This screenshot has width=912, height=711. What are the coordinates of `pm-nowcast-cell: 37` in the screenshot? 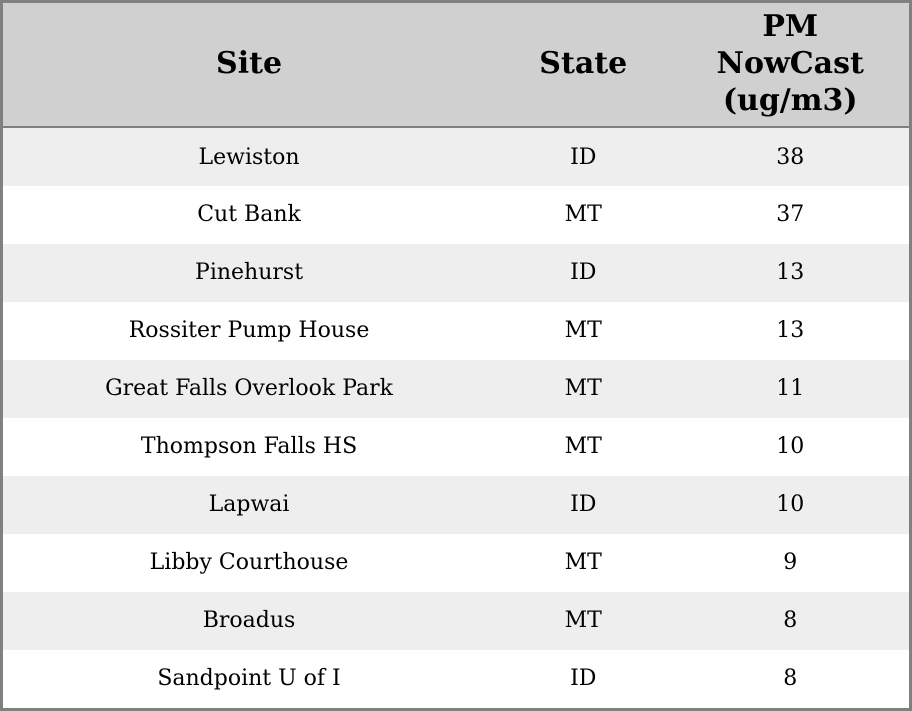 It's located at (790, 215).